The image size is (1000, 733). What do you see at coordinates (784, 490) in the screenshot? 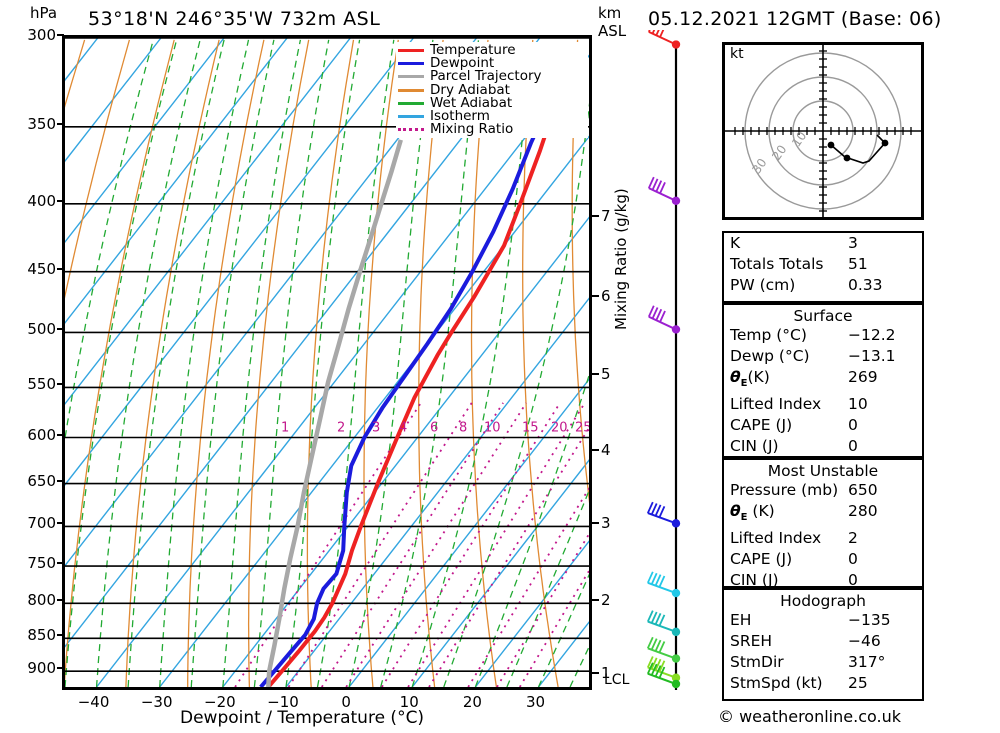
I see `panel-row-key: Pressure (mb)` at bounding box center [784, 490].